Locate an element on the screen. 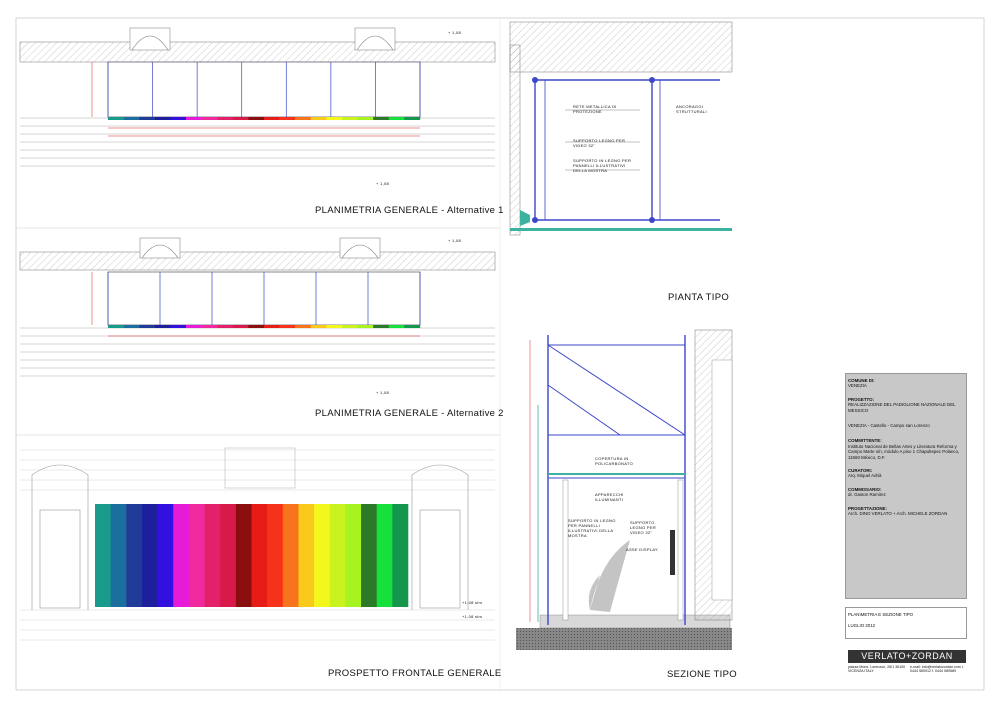  tb-curatori-h: CURATORI: is located at coordinates (860, 471).